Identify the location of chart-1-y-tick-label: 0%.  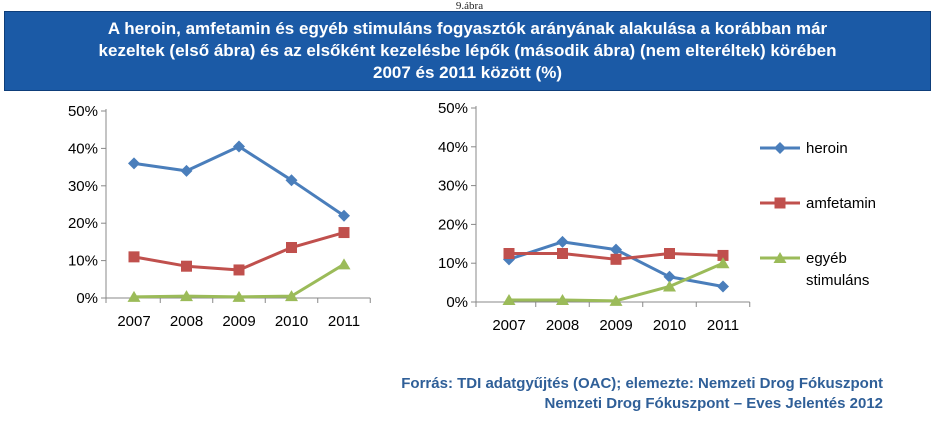
(87, 298).